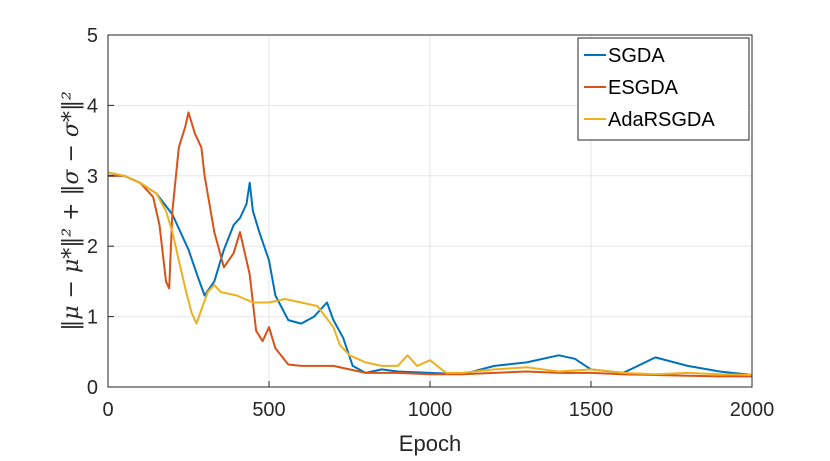 This screenshot has width=830, height=461. Describe the element at coordinates (92, 106) in the screenshot. I see `y-tick-label: 4` at that location.